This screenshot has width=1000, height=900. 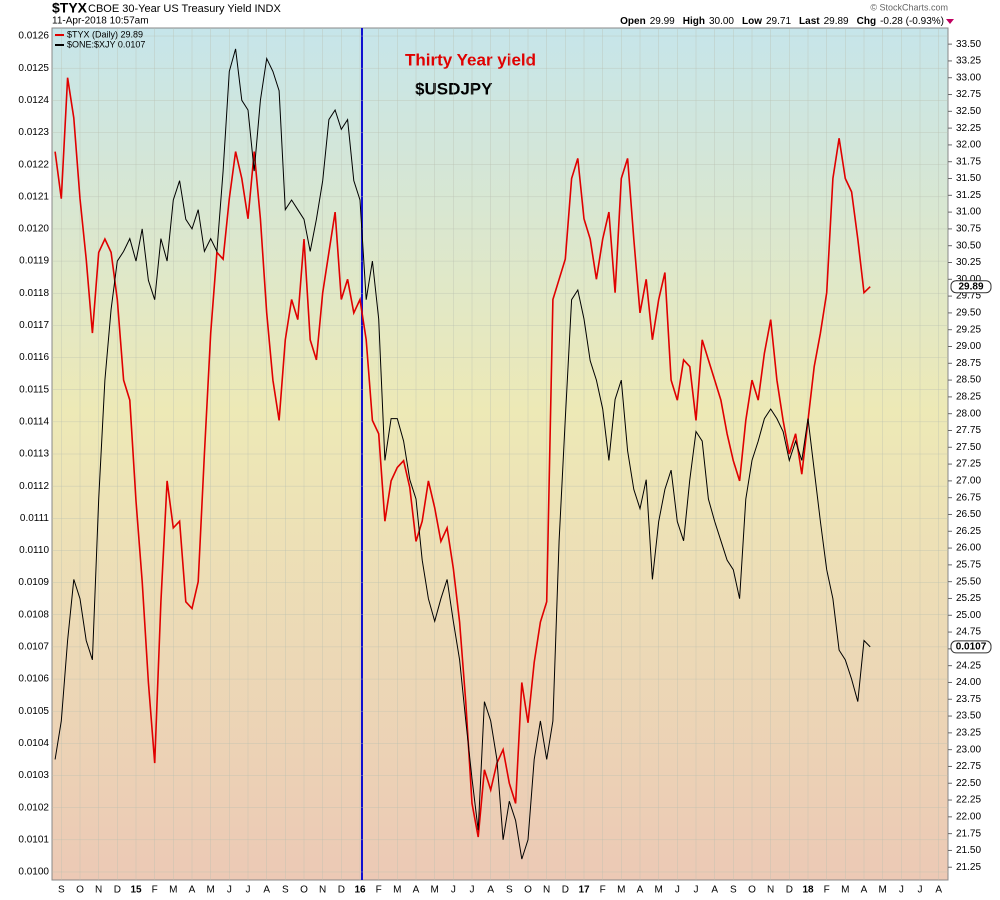 What do you see at coordinates (950, 21) in the screenshot?
I see `change-arrow` at bounding box center [950, 21].